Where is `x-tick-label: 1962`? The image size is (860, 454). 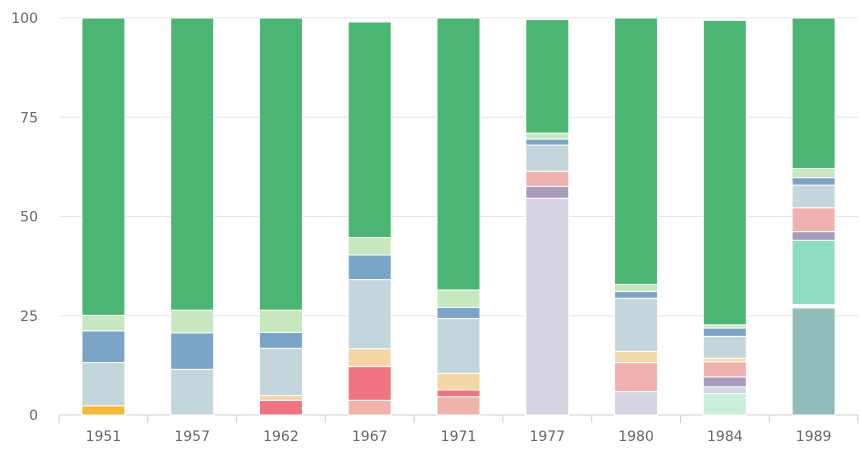
x-tick-label: 1962 is located at coordinates (281, 437).